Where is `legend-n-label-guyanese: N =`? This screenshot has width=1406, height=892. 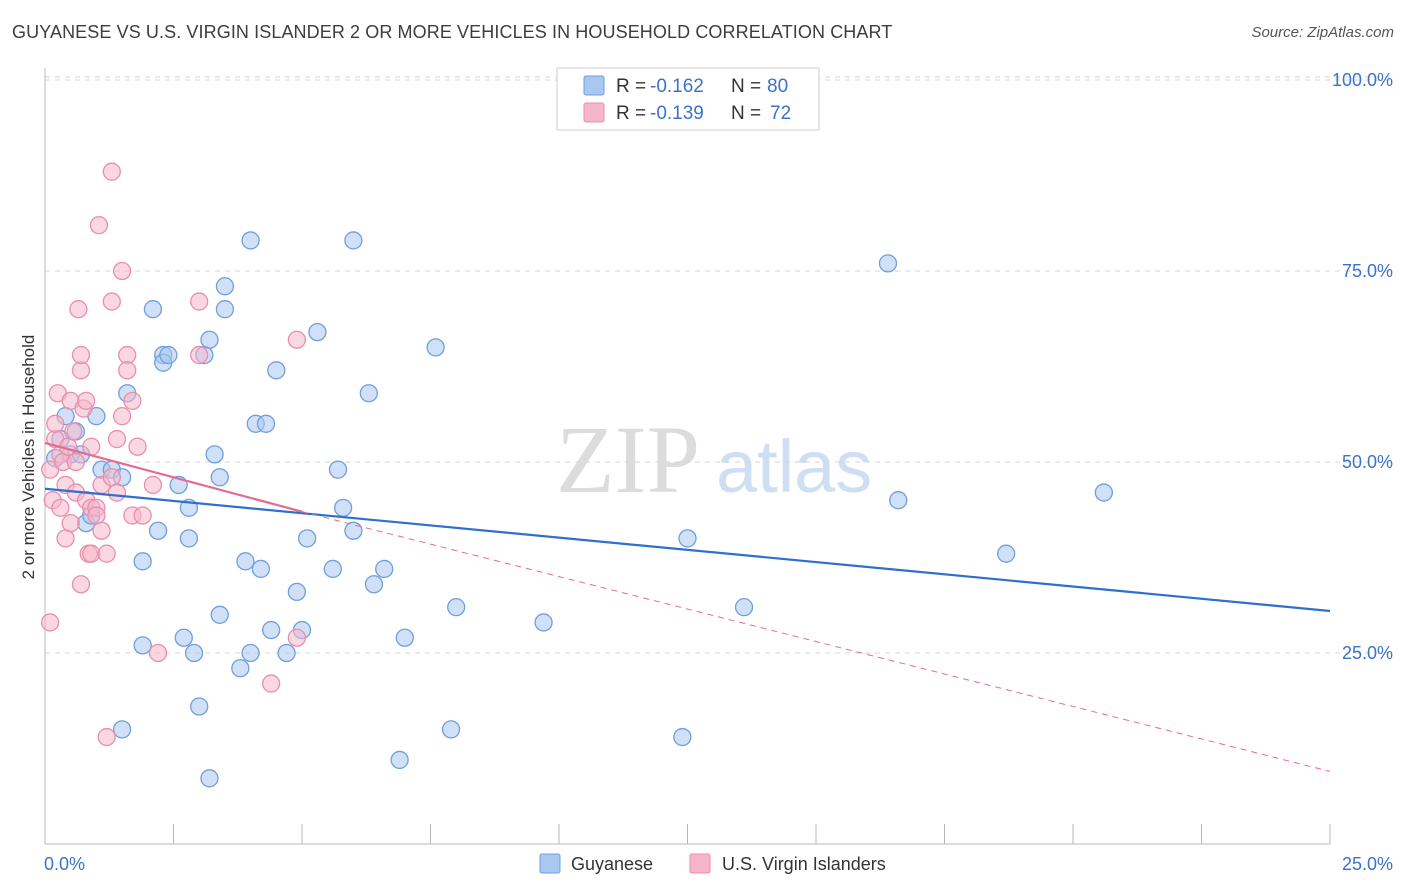 legend-n-label-guyanese: N = is located at coordinates (748, 86).